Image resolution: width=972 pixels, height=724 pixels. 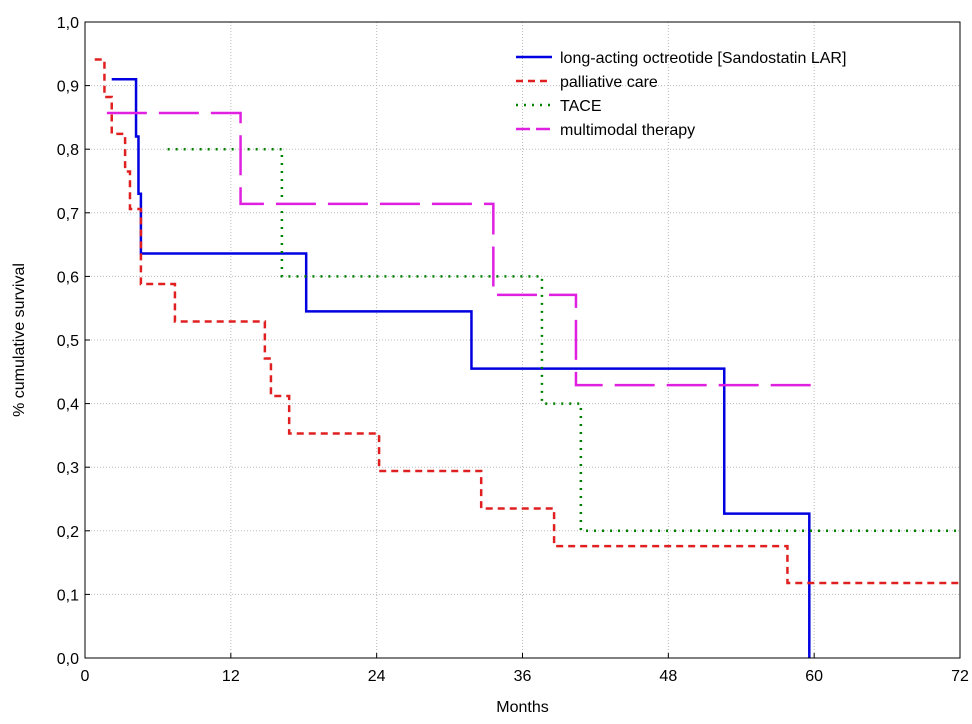 I want to click on y-tick-label: 0,3, so click(x=68, y=468).